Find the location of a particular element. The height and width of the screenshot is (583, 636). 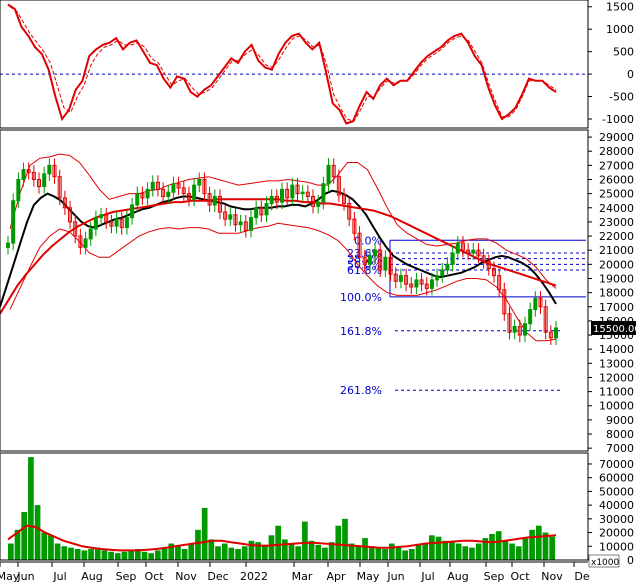

price-ytick-label: 10000 is located at coordinates (616, 406).